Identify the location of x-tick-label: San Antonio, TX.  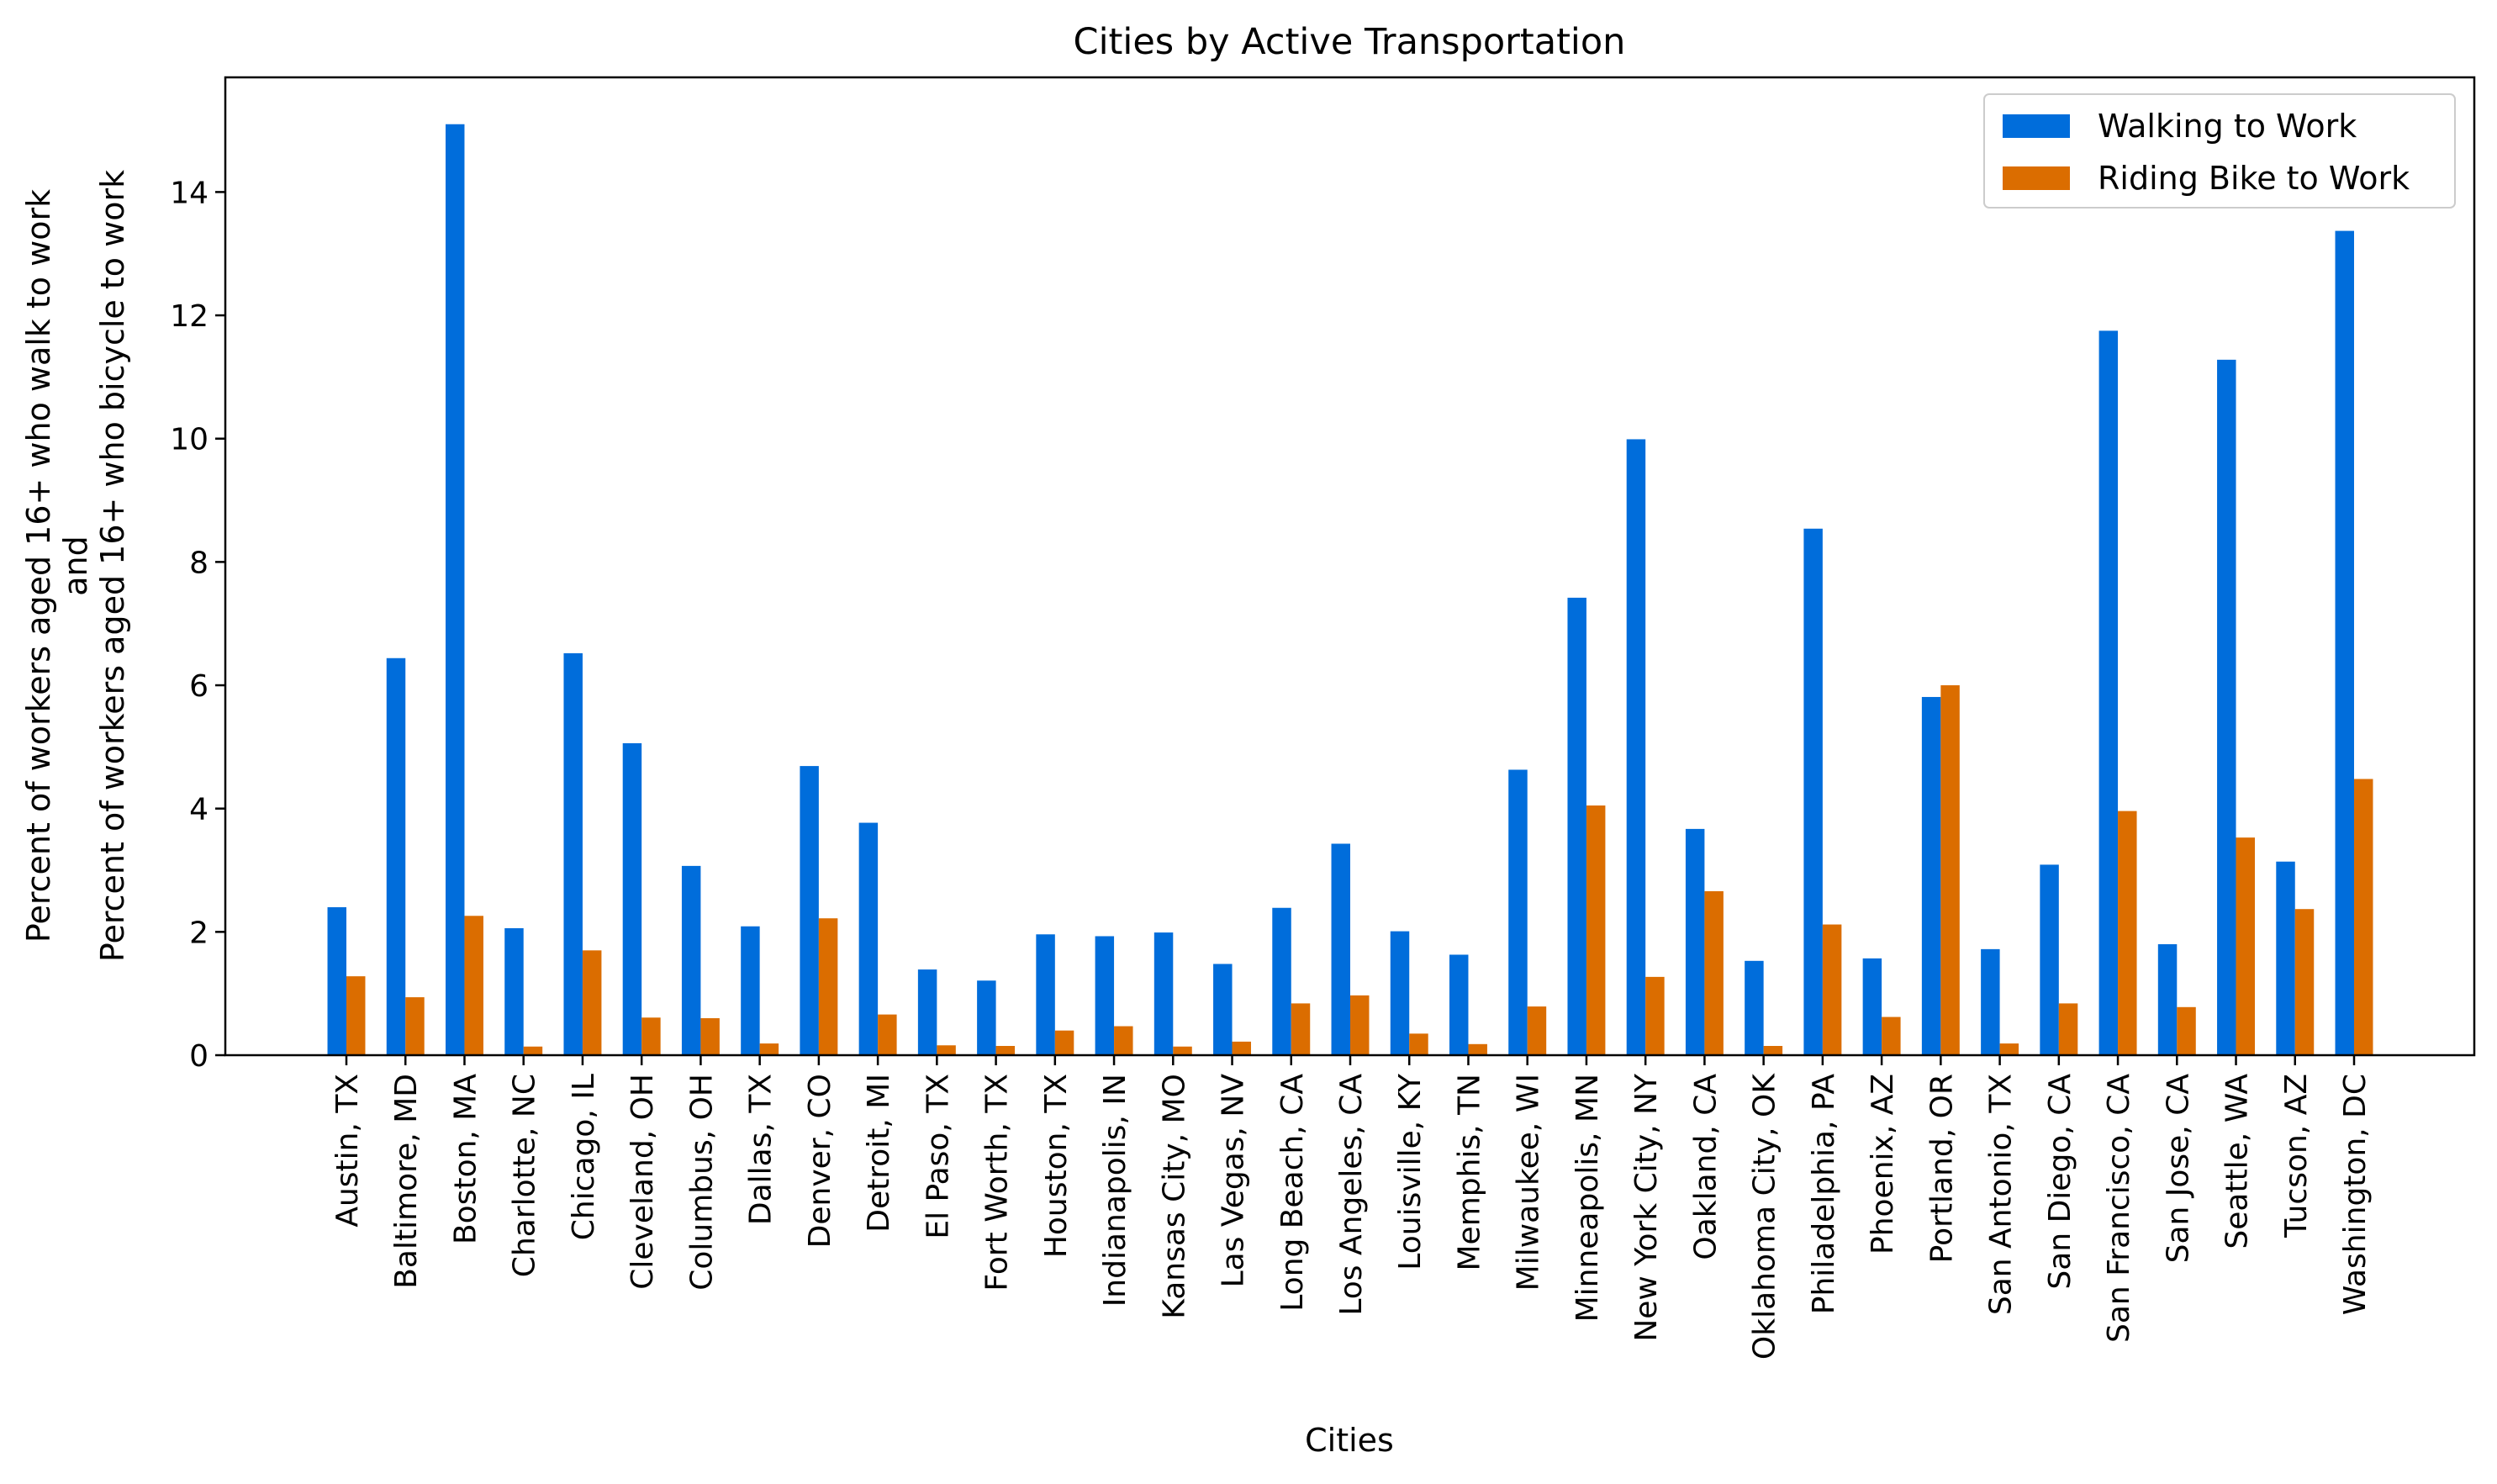
(2001, 1194).